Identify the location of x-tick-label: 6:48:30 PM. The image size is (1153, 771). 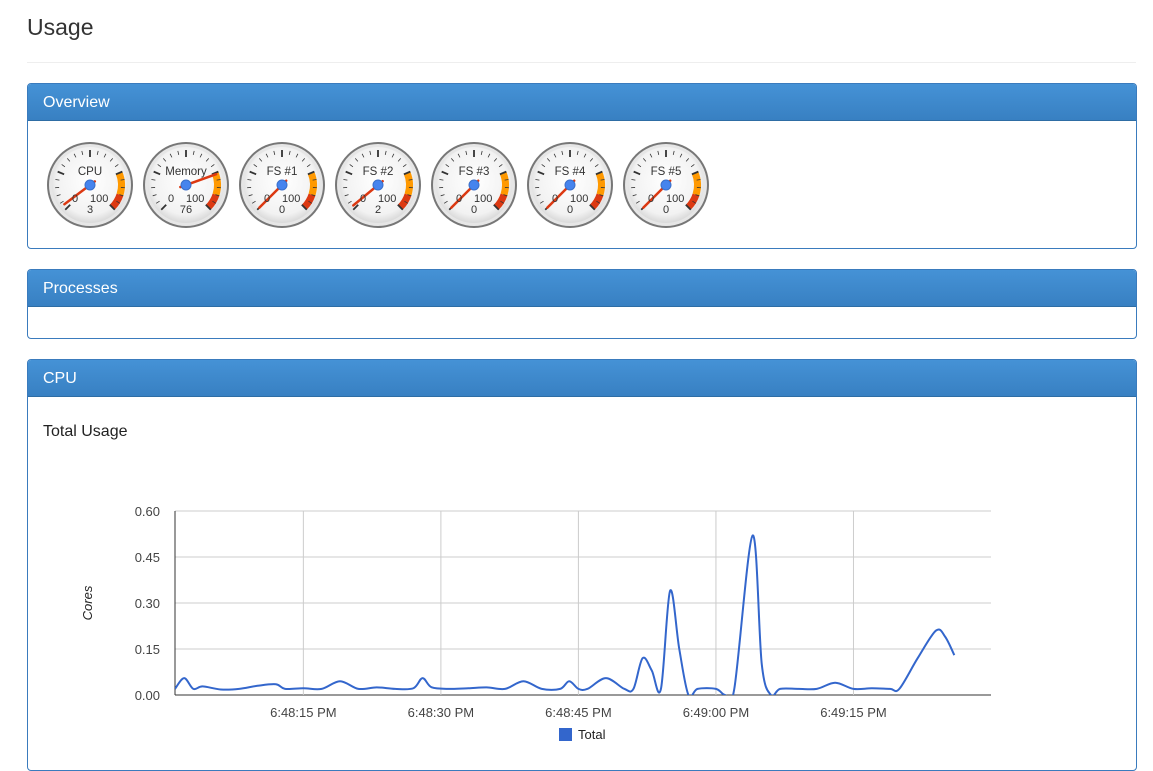
(441, 712).